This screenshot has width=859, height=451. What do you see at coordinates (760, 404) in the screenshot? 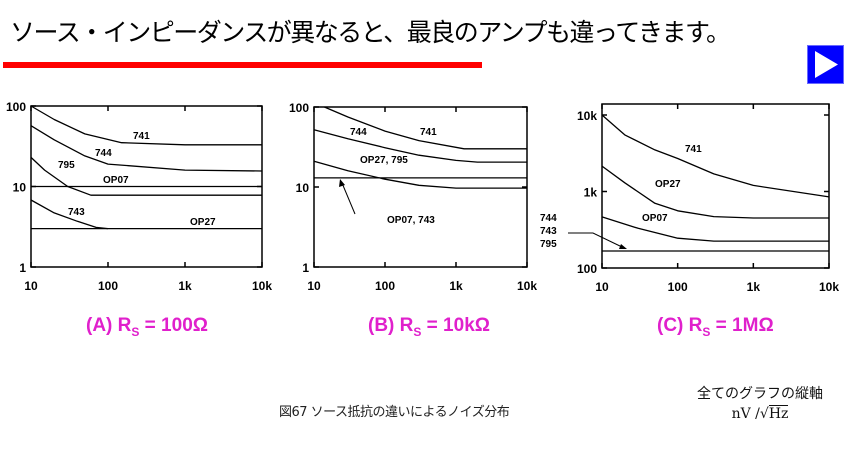
I see `axis-note: 全てのグラフの縦軸 nV /√Hz` at bounding box center [760, 404].